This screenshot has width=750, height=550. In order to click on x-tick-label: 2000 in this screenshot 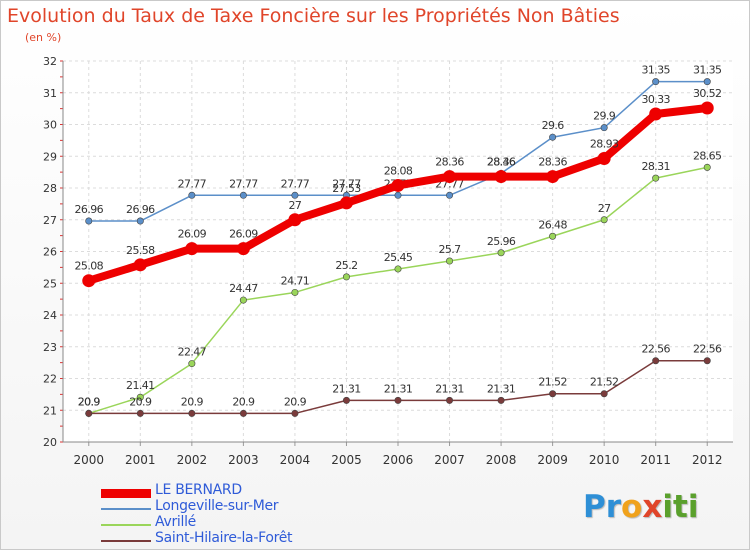, I will do `click(88, 460)`.